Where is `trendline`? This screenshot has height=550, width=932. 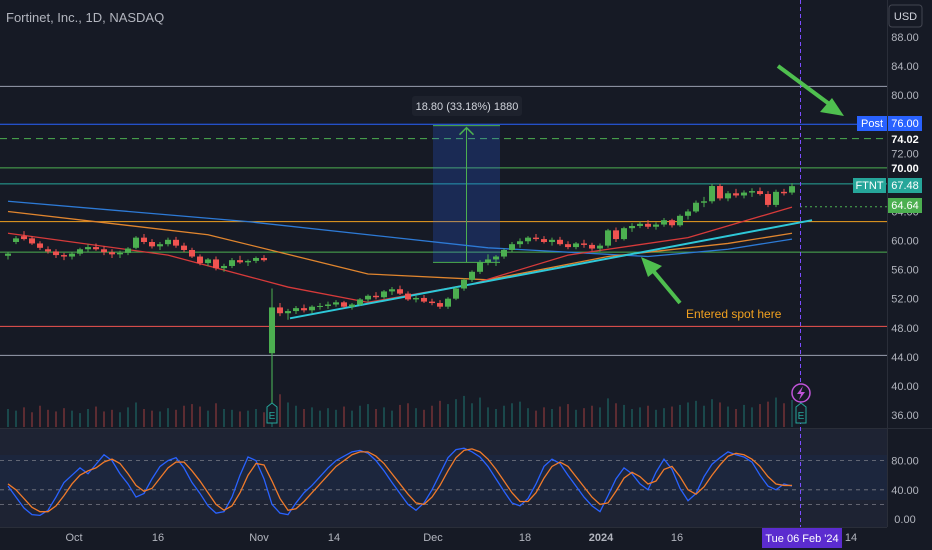 trendline is located at coordinates (551, 269).